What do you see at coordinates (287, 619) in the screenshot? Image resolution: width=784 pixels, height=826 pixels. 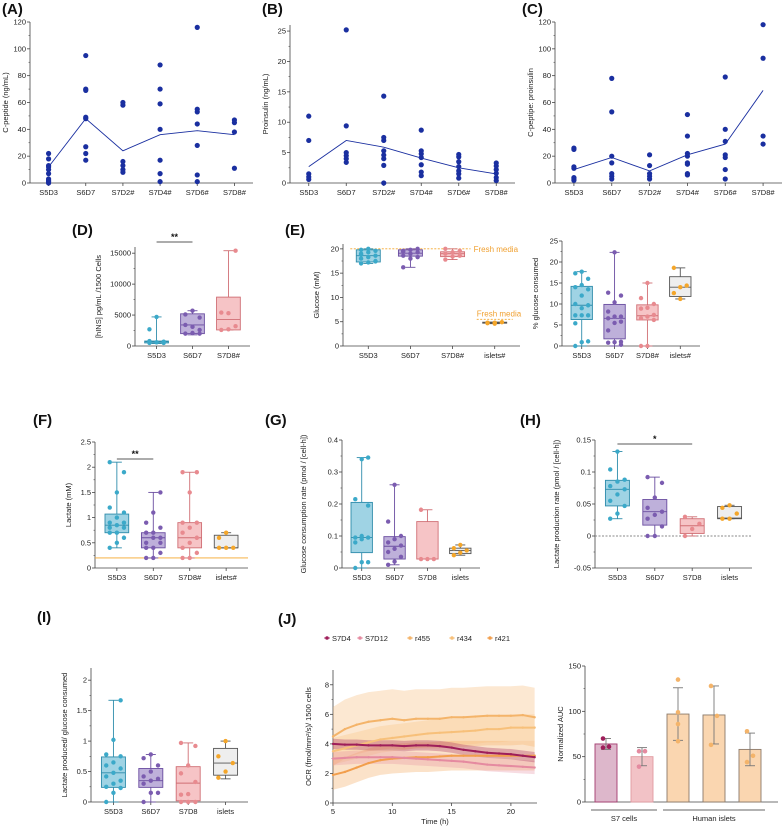 I see `panel-label: (J)` at bounding box center [287, 619].